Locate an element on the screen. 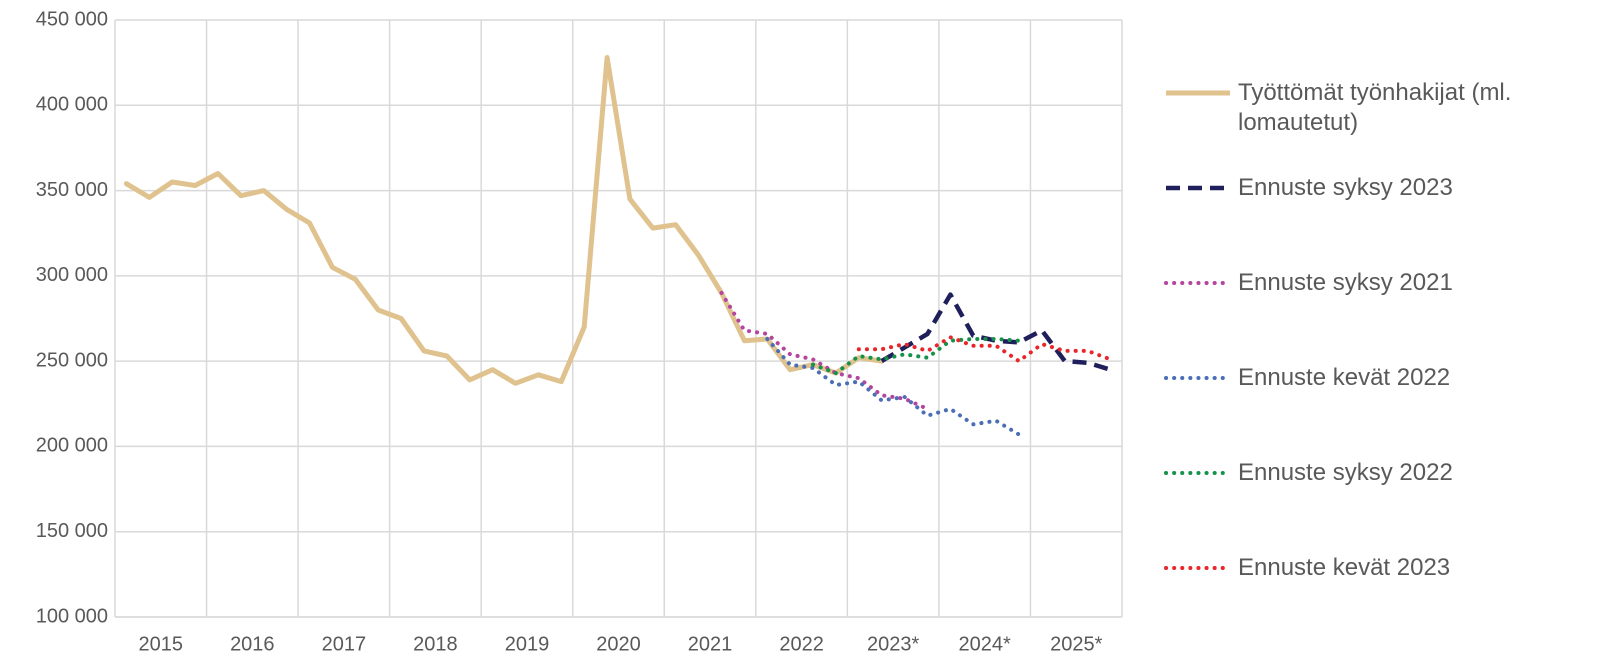 This screenshot has height=672, width=1608. x-tick-label: 2017 is located at coordinates (344, 644).